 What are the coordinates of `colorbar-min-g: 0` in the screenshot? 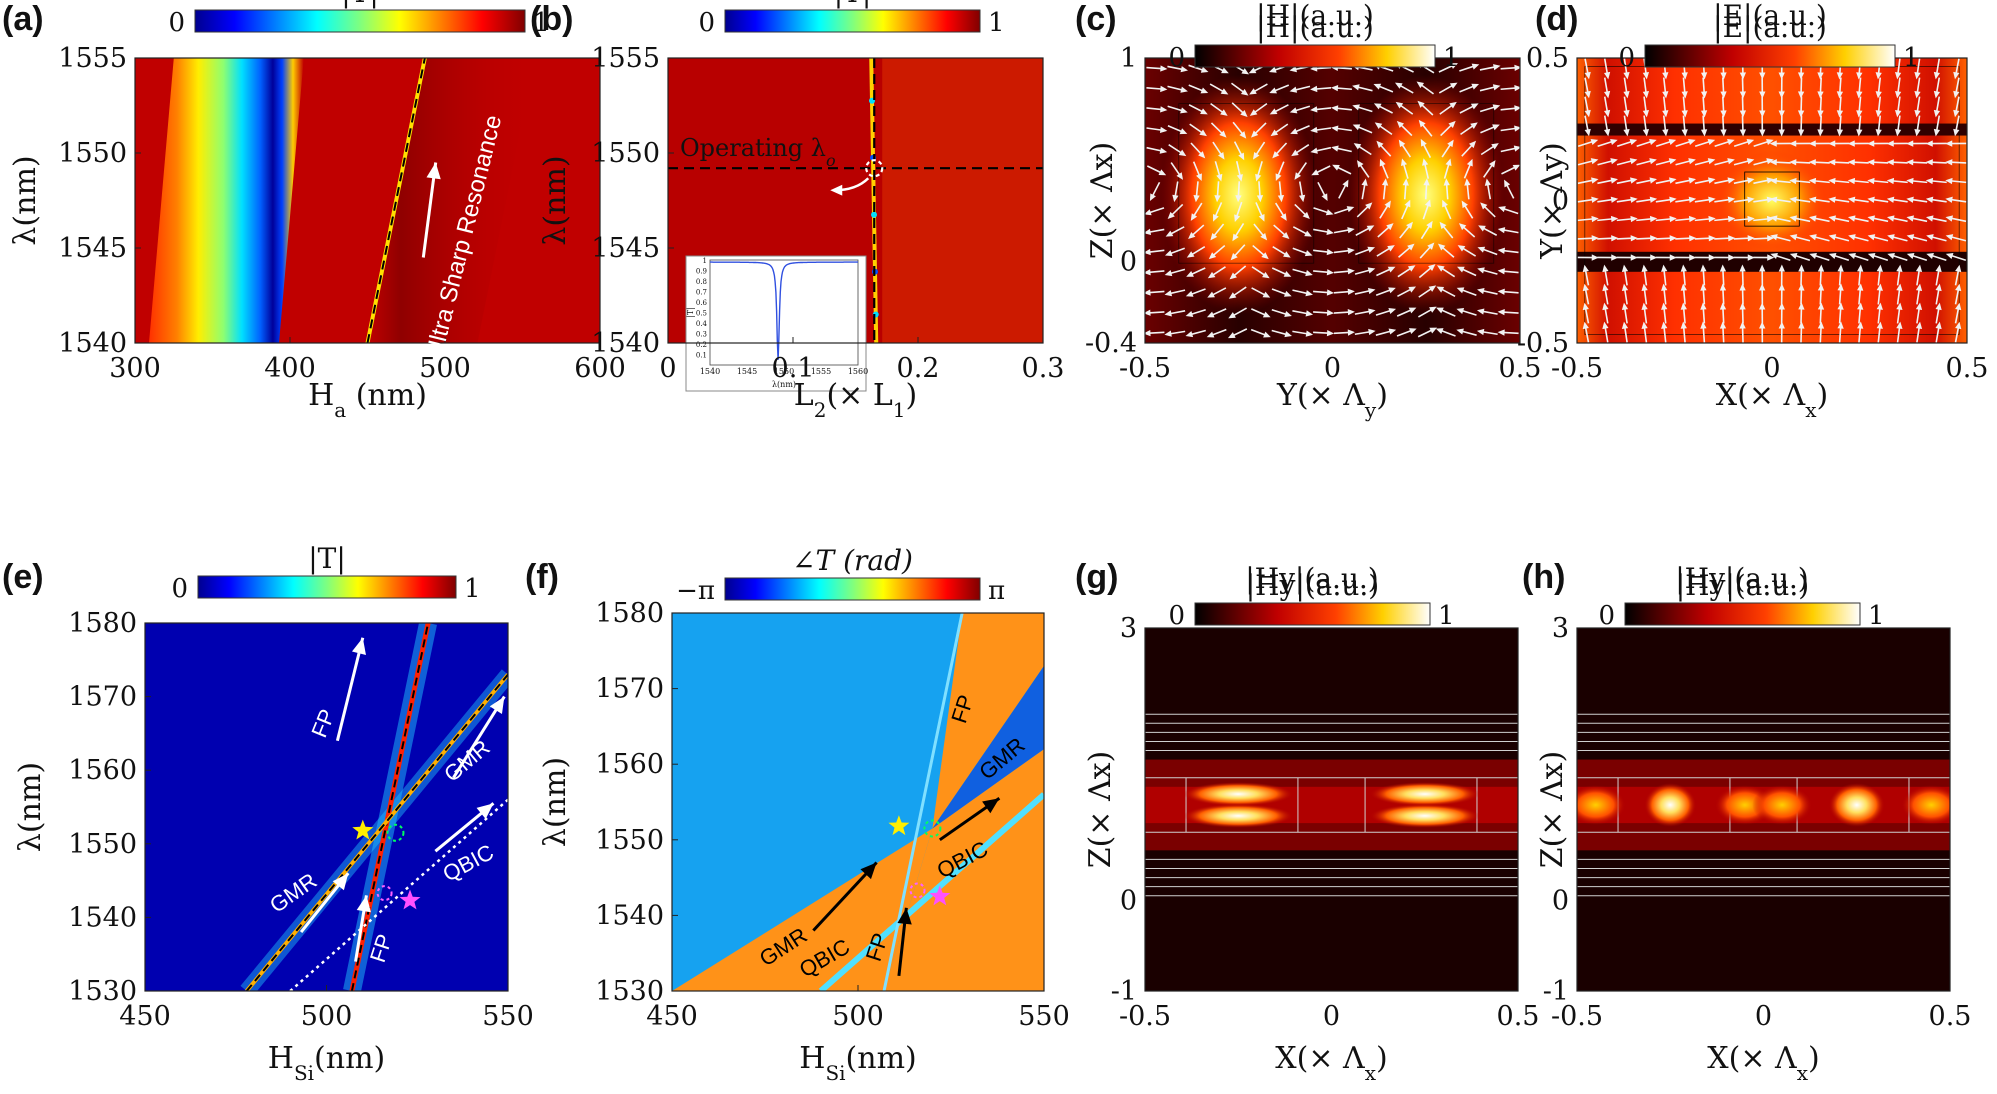 It's located at (1176, 616).